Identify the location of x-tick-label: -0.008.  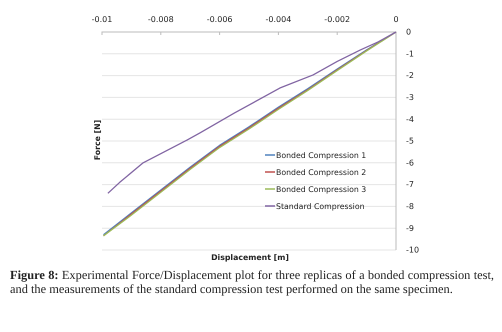
(161, 19).